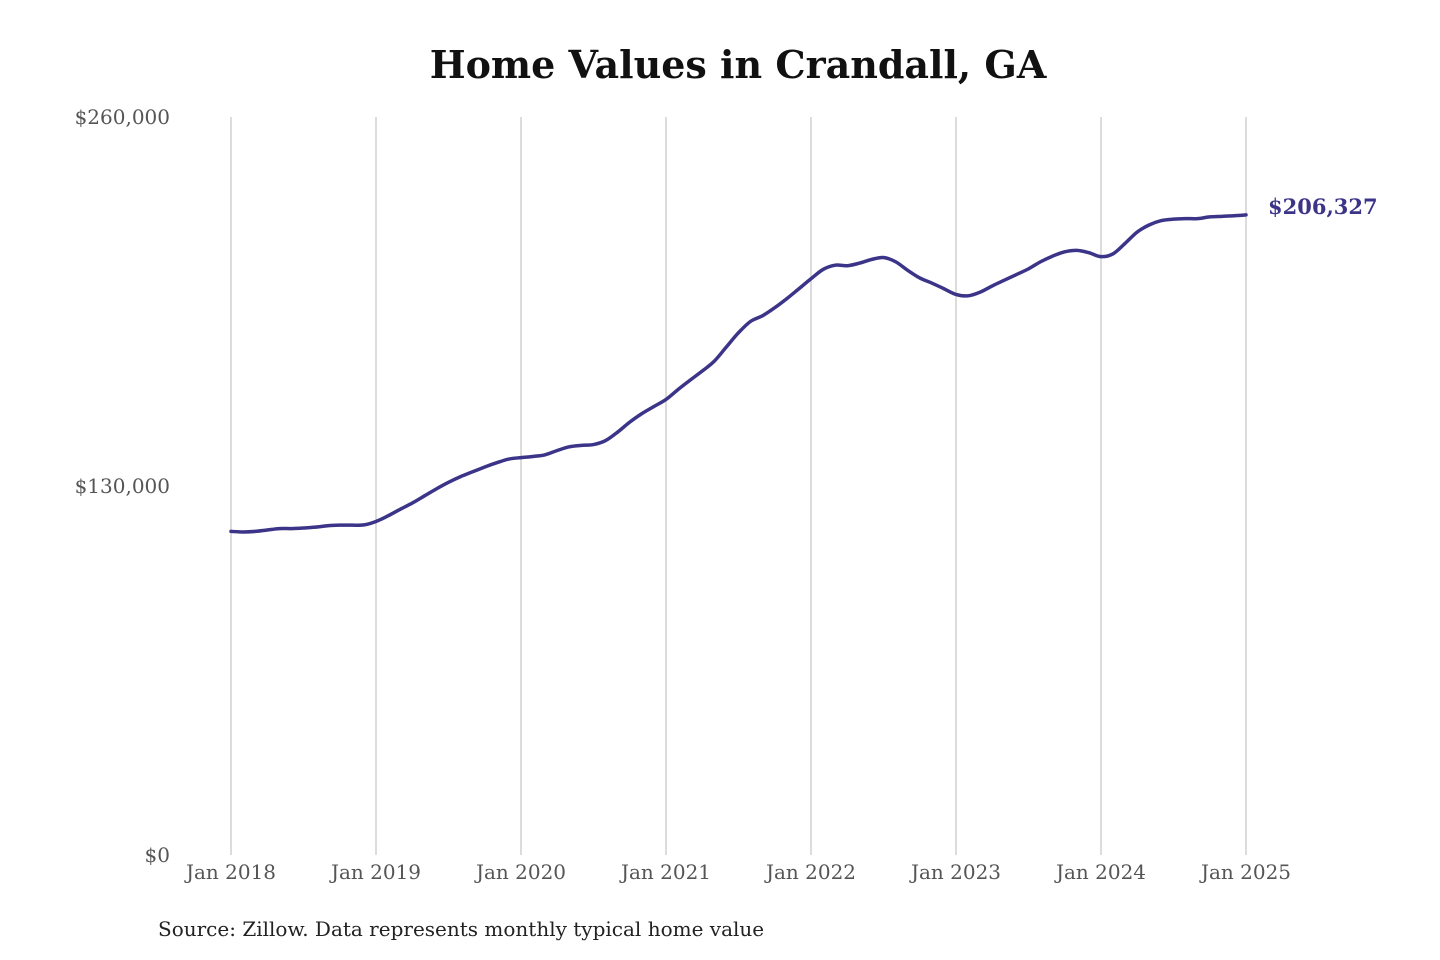 Image resolution: width=1440 pixels, height=960 pixels. What do you see at coordinates (1100, 872) in the screenshot?
I see `x-tick-label: Jan 2024` at bounding box center [1100, 872].